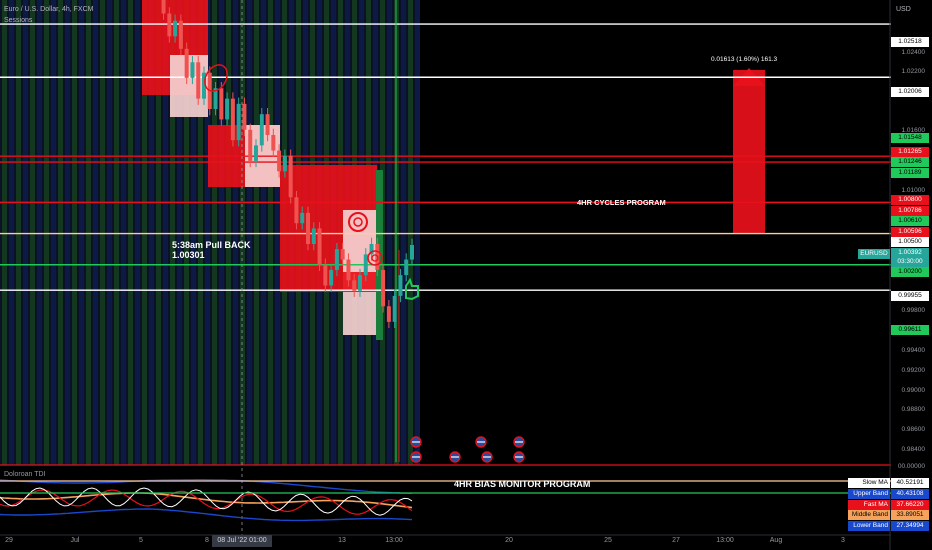 The width and height of the screenshot is (932, 550). Describe the element at coordinates (869, 494) in the screenshot. I see `tdi-legend-name: Upper Band` at that location.